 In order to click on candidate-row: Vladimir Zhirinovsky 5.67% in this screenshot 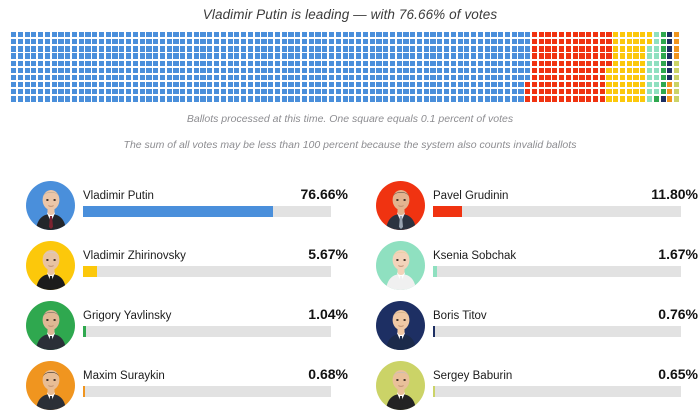, I will do `click(175, 268)`.